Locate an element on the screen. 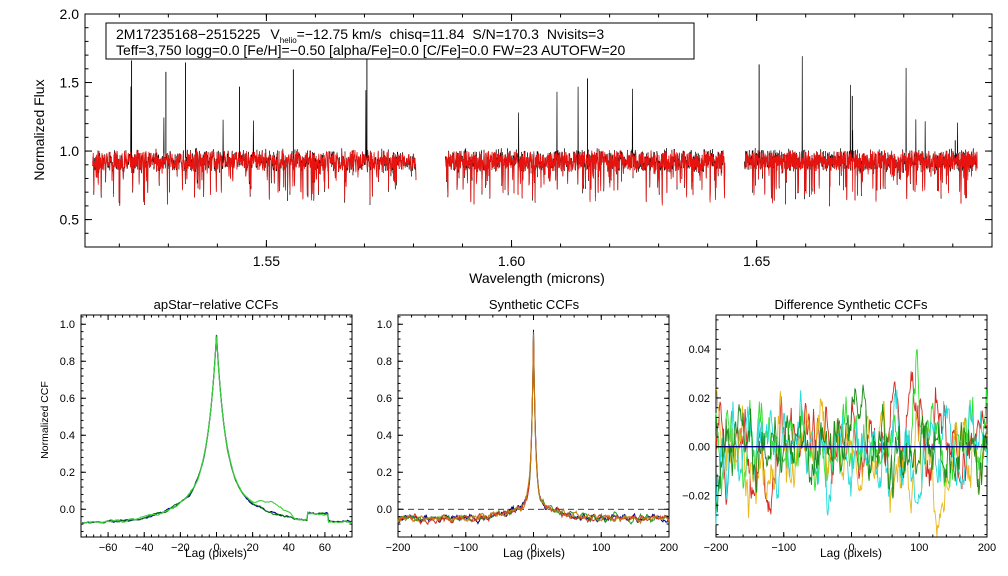  spectrum-x-label: Wavelength (microns) is located at coordinates (537, 278).